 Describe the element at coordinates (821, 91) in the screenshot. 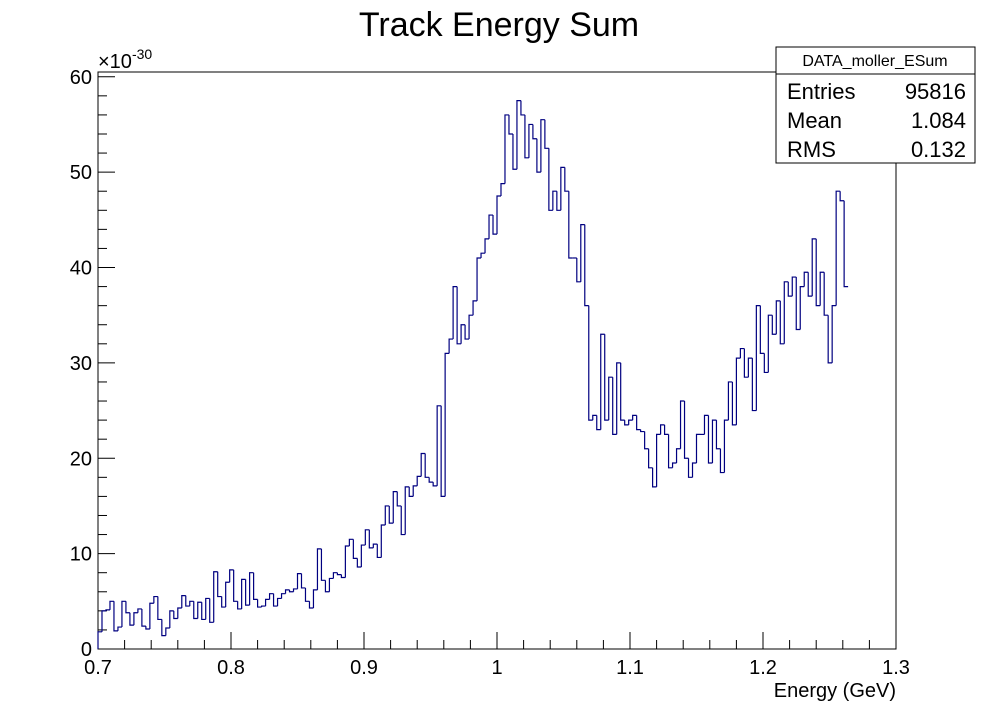

I see `stats-entries-label: Entries` at that location.